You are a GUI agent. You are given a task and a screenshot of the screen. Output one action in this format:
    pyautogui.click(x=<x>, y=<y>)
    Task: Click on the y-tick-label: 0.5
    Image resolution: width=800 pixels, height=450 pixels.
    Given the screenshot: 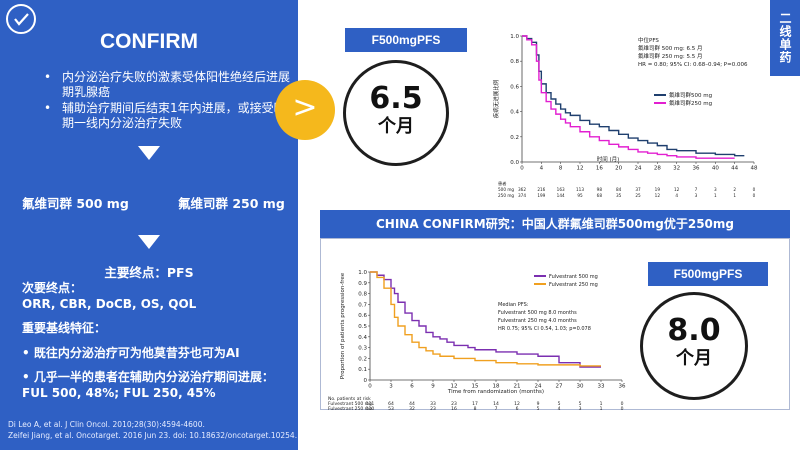 What is the action you would take?
    pyautogui.click(x=362, y=327)
    